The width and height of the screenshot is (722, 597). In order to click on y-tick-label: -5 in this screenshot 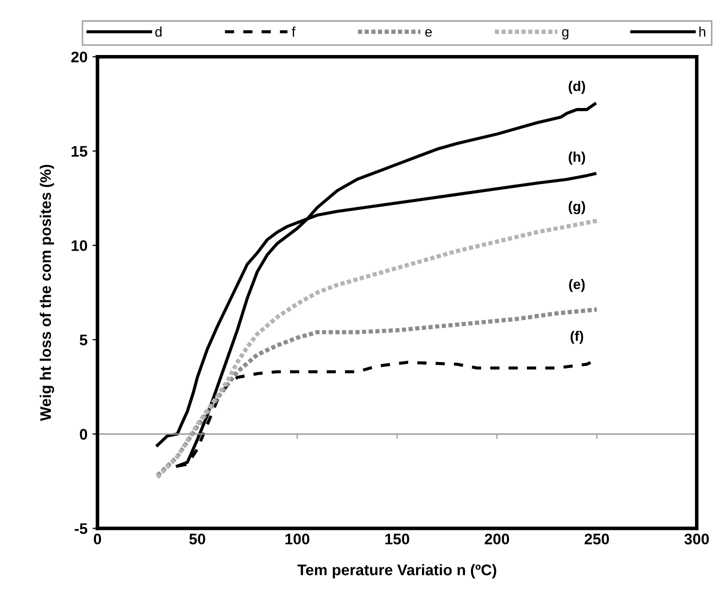, I will do `click(81, 528)`.